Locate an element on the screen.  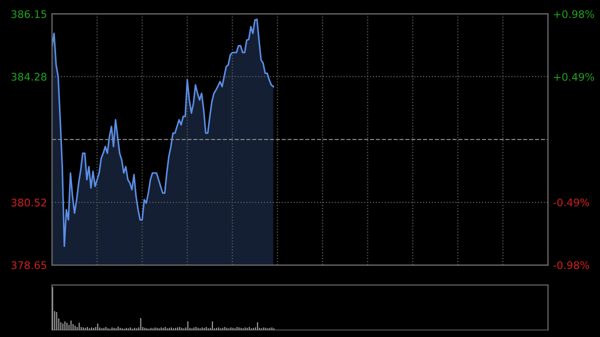
y-tick-label: 384.28 is located at coordinates (29, 76).